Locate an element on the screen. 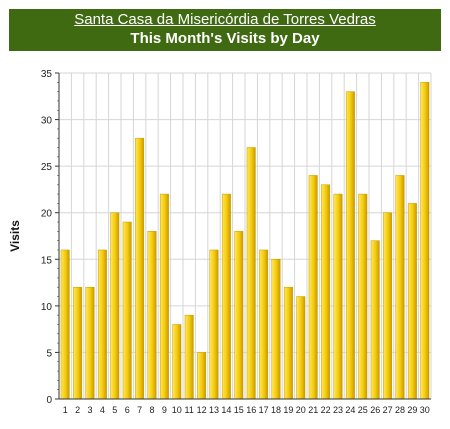 The image size is (450, 429). x-tick-label: 1 is located at coordinates (65, 410).